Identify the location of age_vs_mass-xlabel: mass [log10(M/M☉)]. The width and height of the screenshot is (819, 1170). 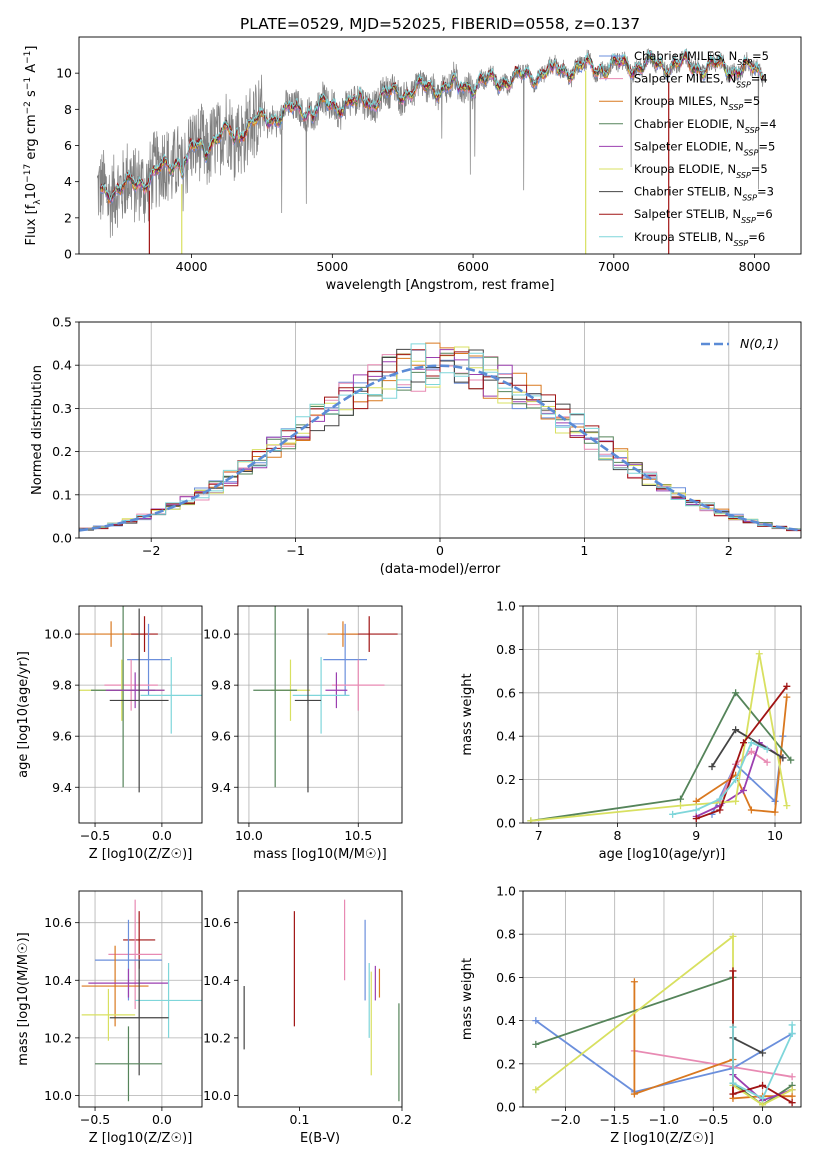
(319, 854).